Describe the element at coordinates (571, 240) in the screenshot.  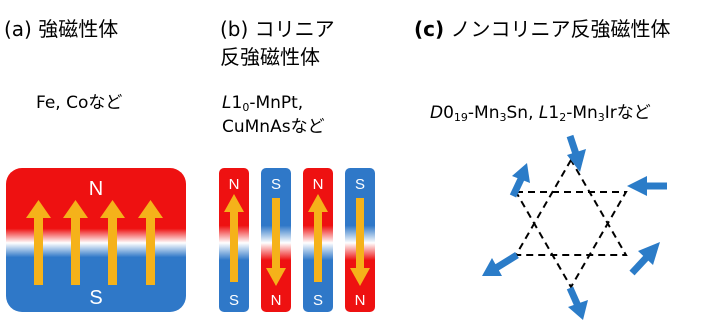
I see `star-triangle-down` at that location.